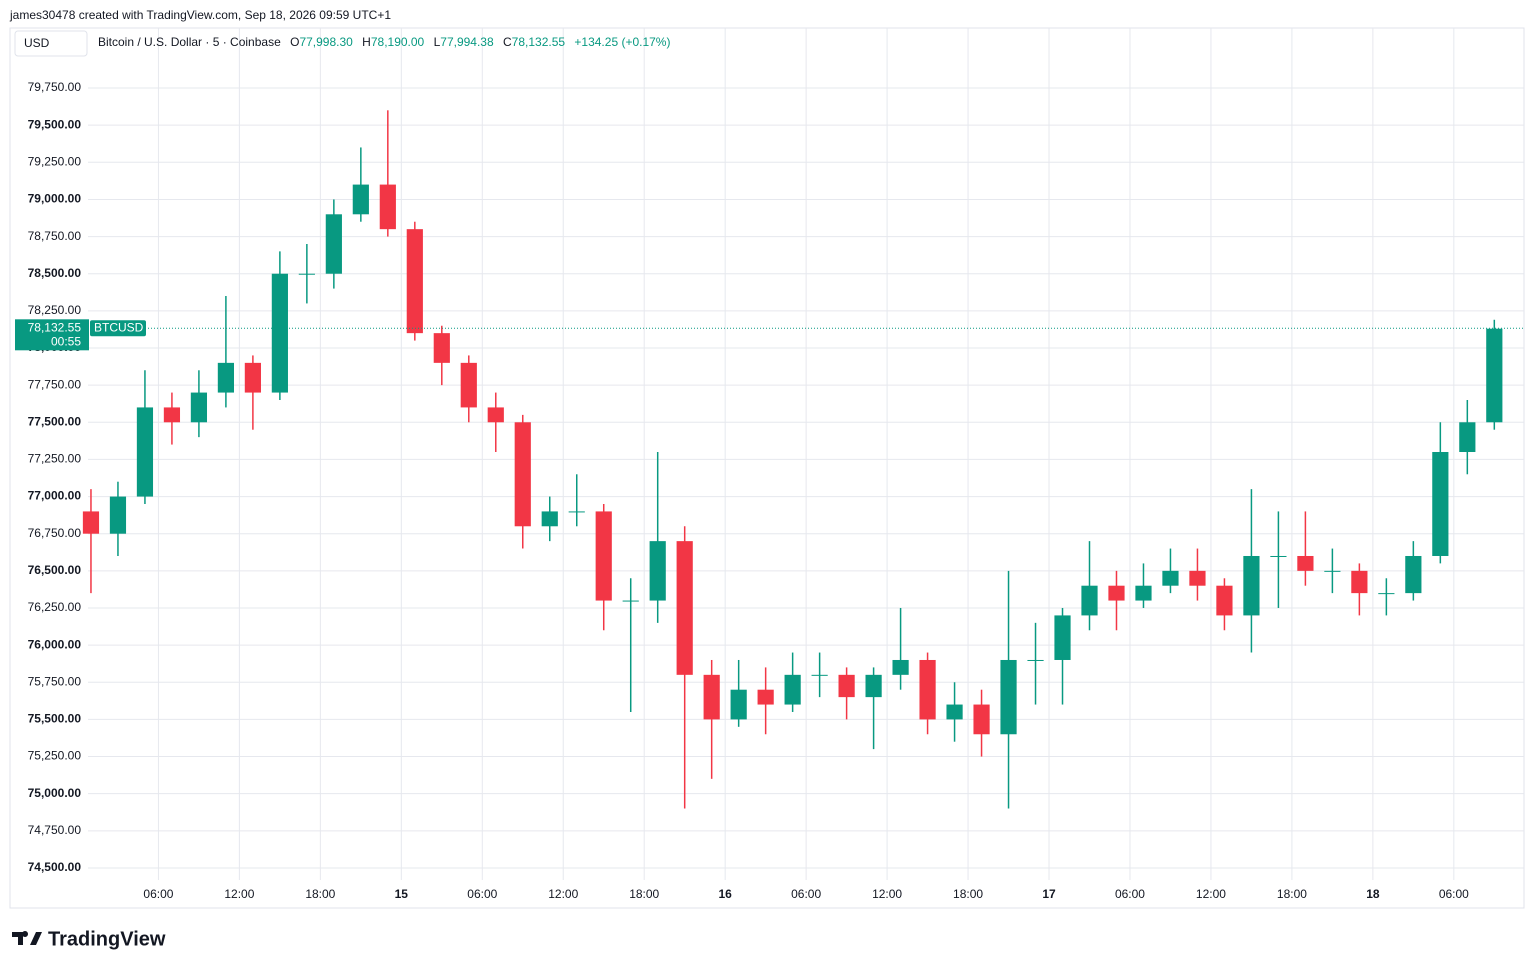  I want to click on y-tick-label: 79,750.00, so click(55, 87).